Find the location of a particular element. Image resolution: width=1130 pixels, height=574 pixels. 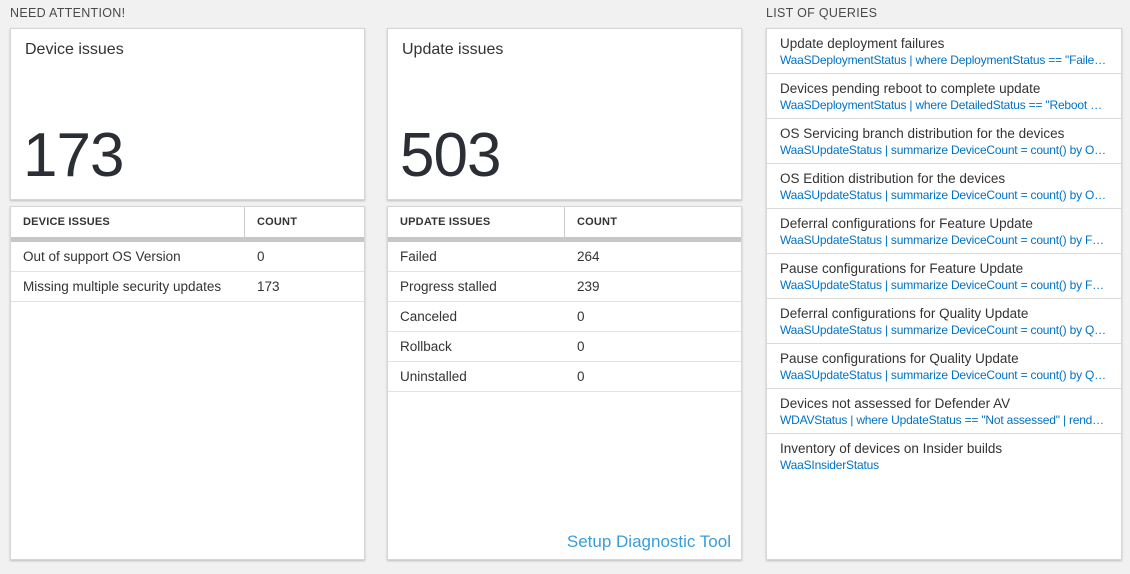

update-issues-table-header: UPDATE ISSUES COUNT is located at coordinates (564, 222).